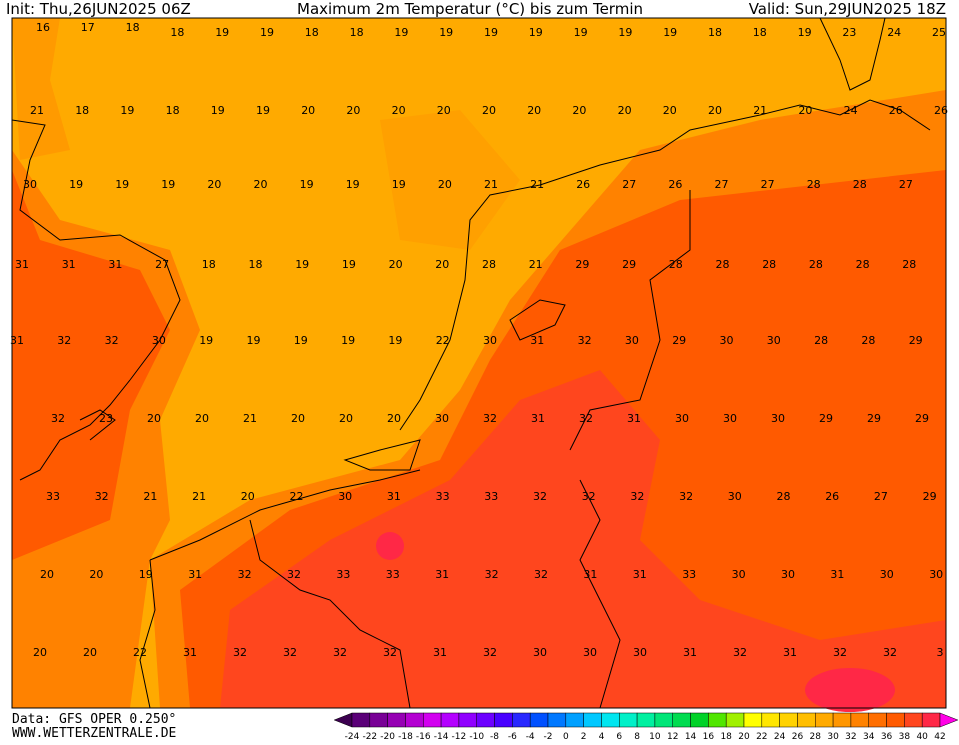 The image size is (959, 745). Describe the element at coordinates (744, 736) in the screenshot. I see `colorbar-label: 20` at that location.